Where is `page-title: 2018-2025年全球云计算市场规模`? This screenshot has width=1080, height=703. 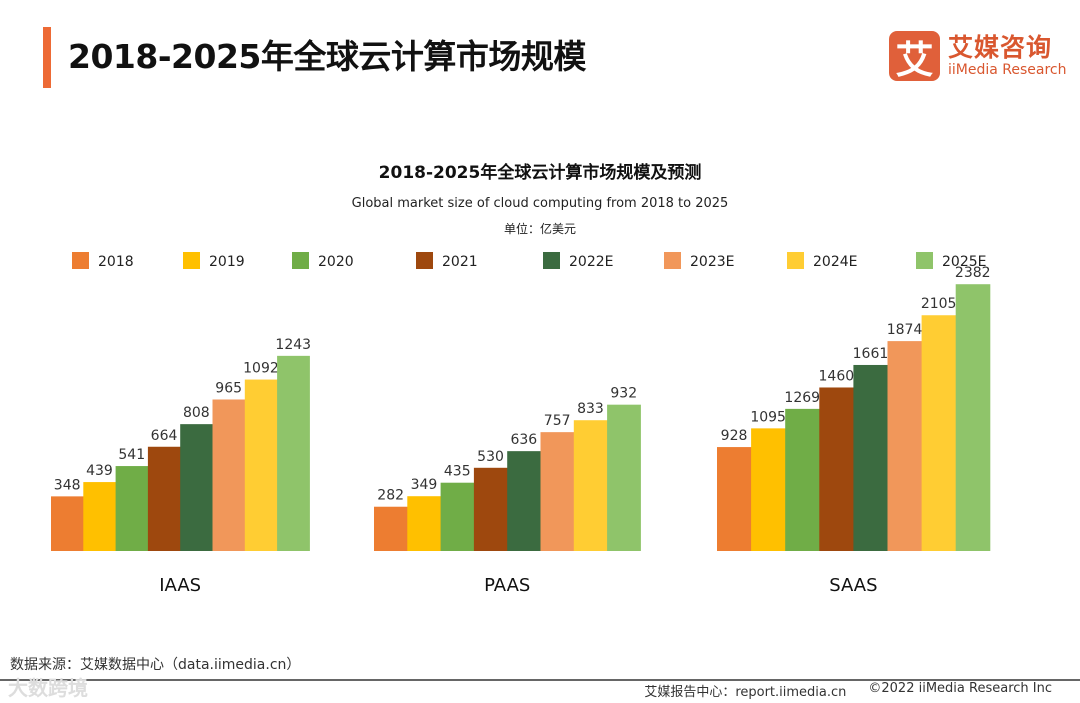 page-title: 2018-2025年全球云计算市场规模 is located at coordinates (327, 56).